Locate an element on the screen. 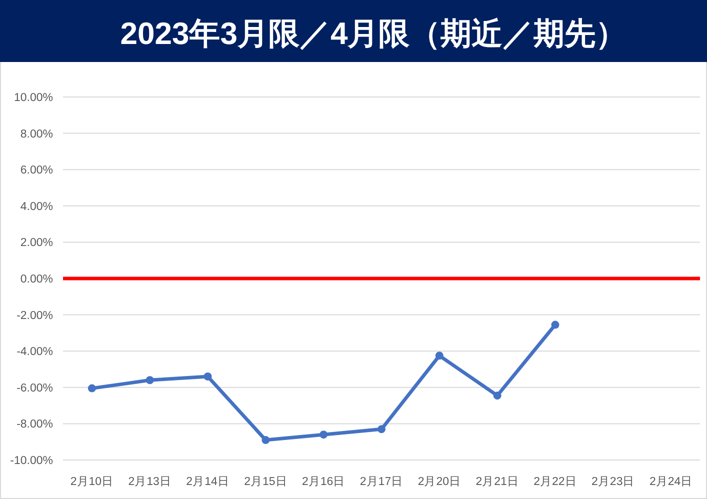 The width and height of the screenshot is (707, 499). y-tick-label: -8.00% is located at coordinates (34, 424).